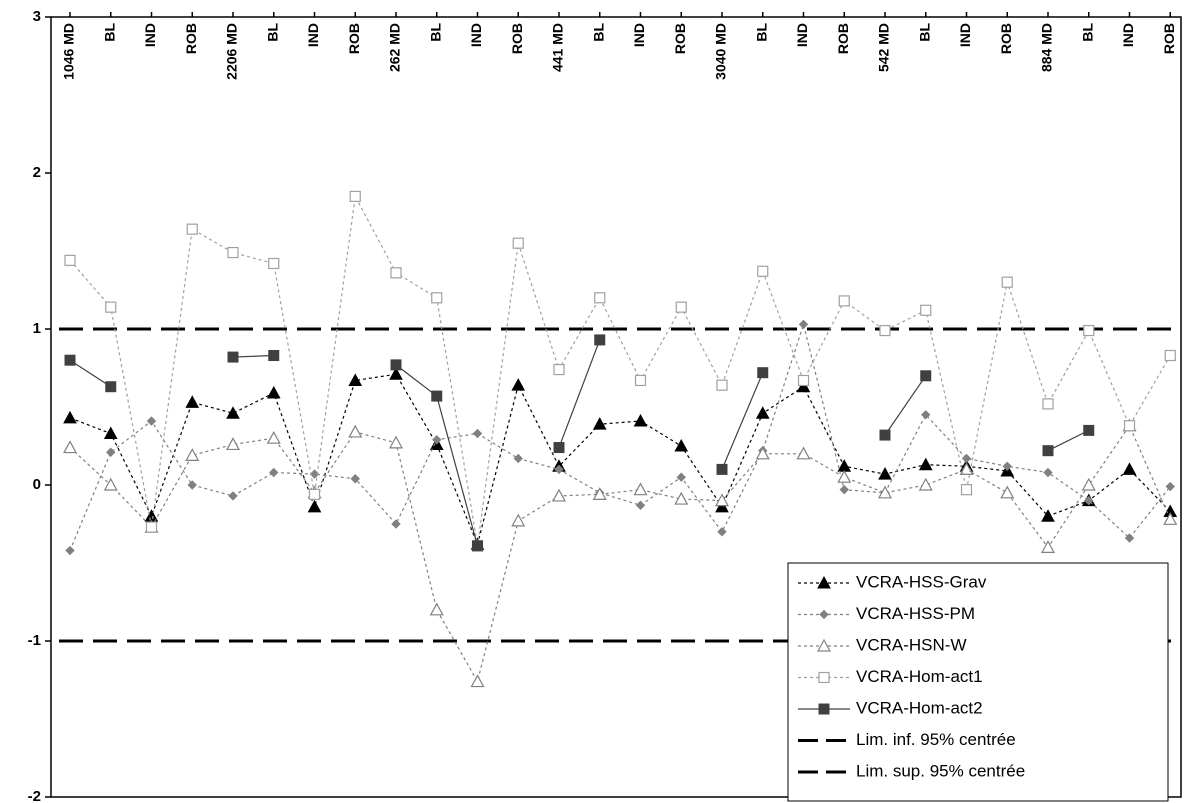  I want to click on legend-box, so click(978, 682).